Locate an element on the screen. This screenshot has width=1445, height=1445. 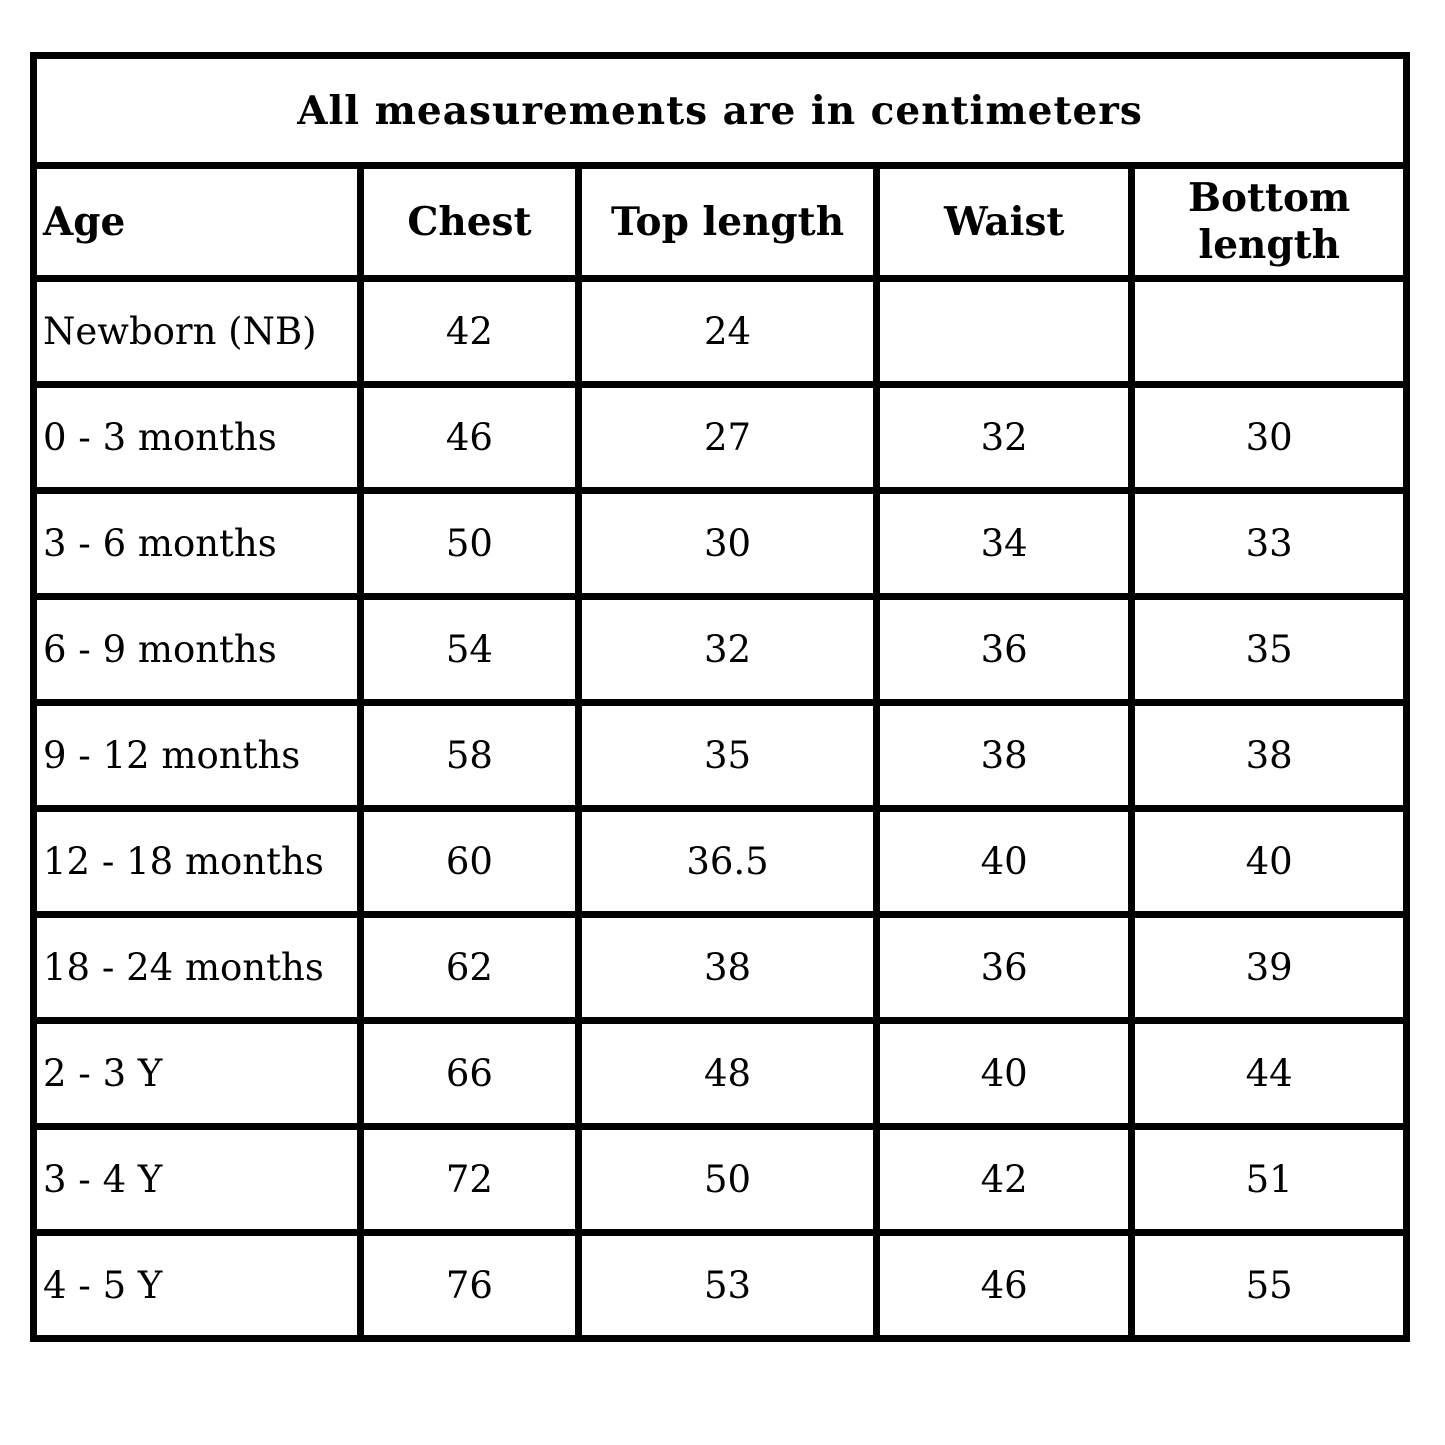
column-header-top-length: Top length is located at coordinates (727, 222).